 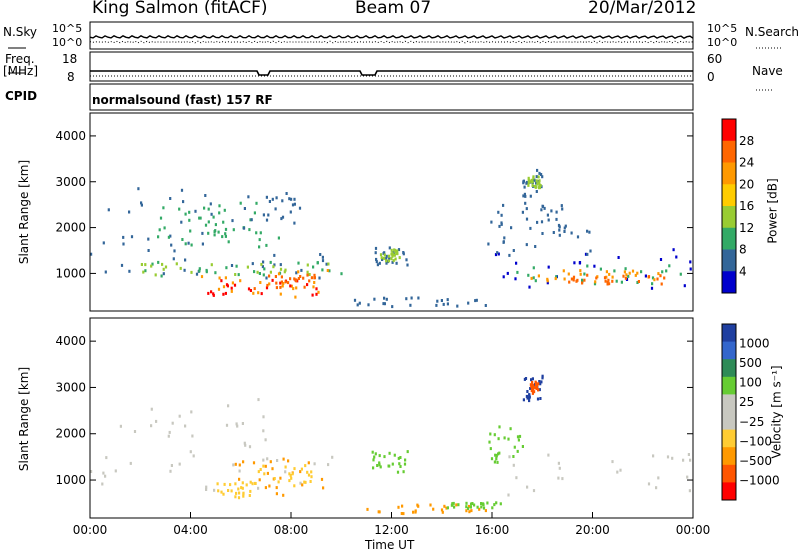 I want to click on date-title: 20/Mar/2012, so click(x=642, y=9).